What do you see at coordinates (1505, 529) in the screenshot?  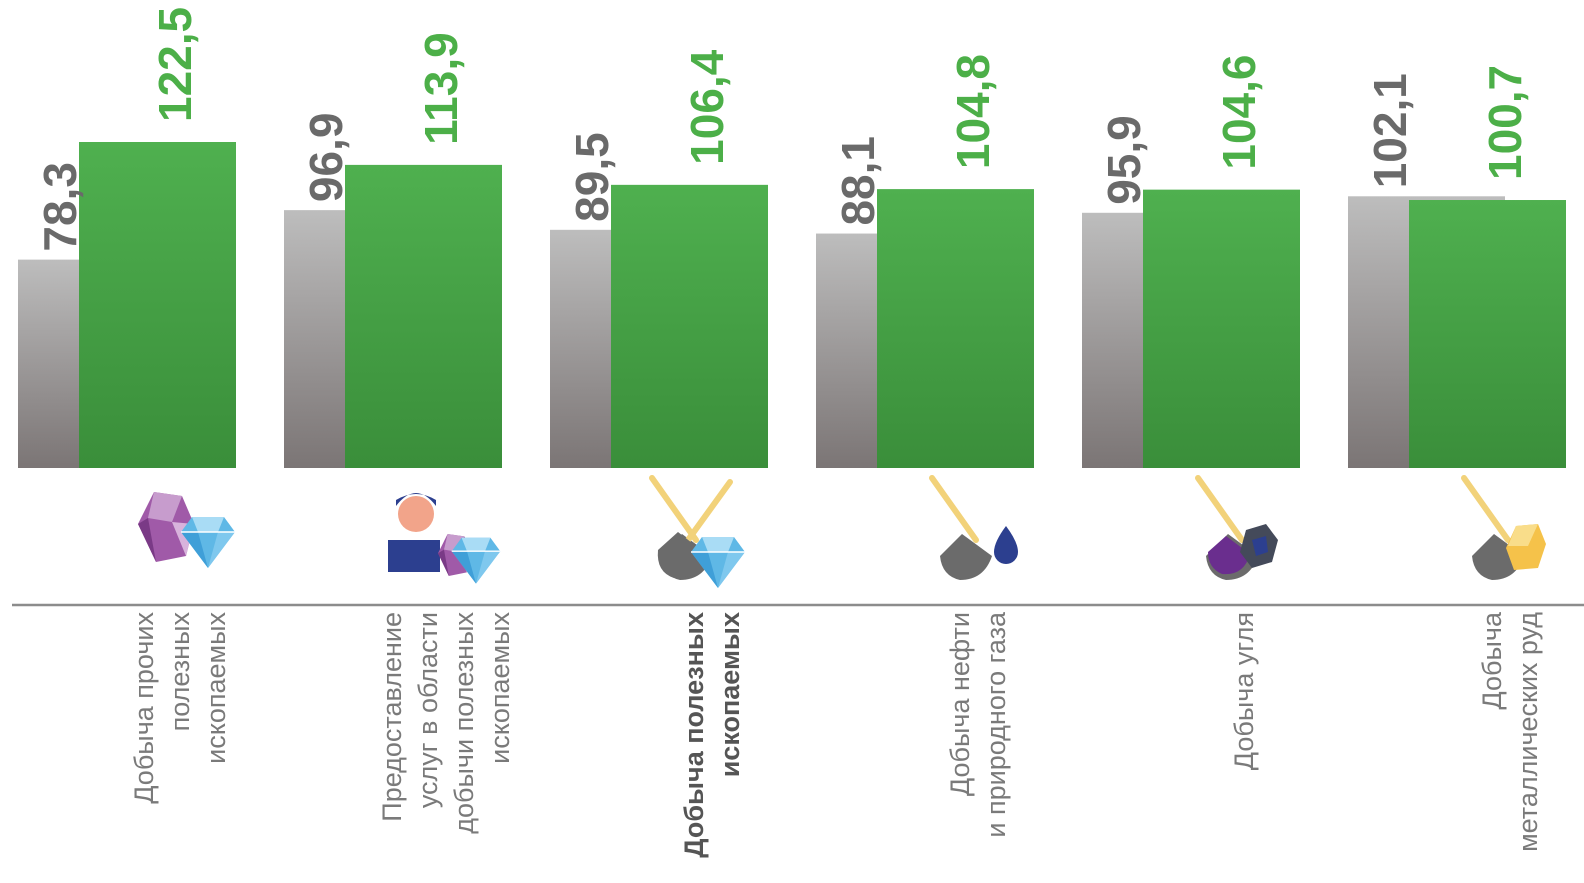 I see `shovel-ore-icon` at bounding box center [1505, 529].